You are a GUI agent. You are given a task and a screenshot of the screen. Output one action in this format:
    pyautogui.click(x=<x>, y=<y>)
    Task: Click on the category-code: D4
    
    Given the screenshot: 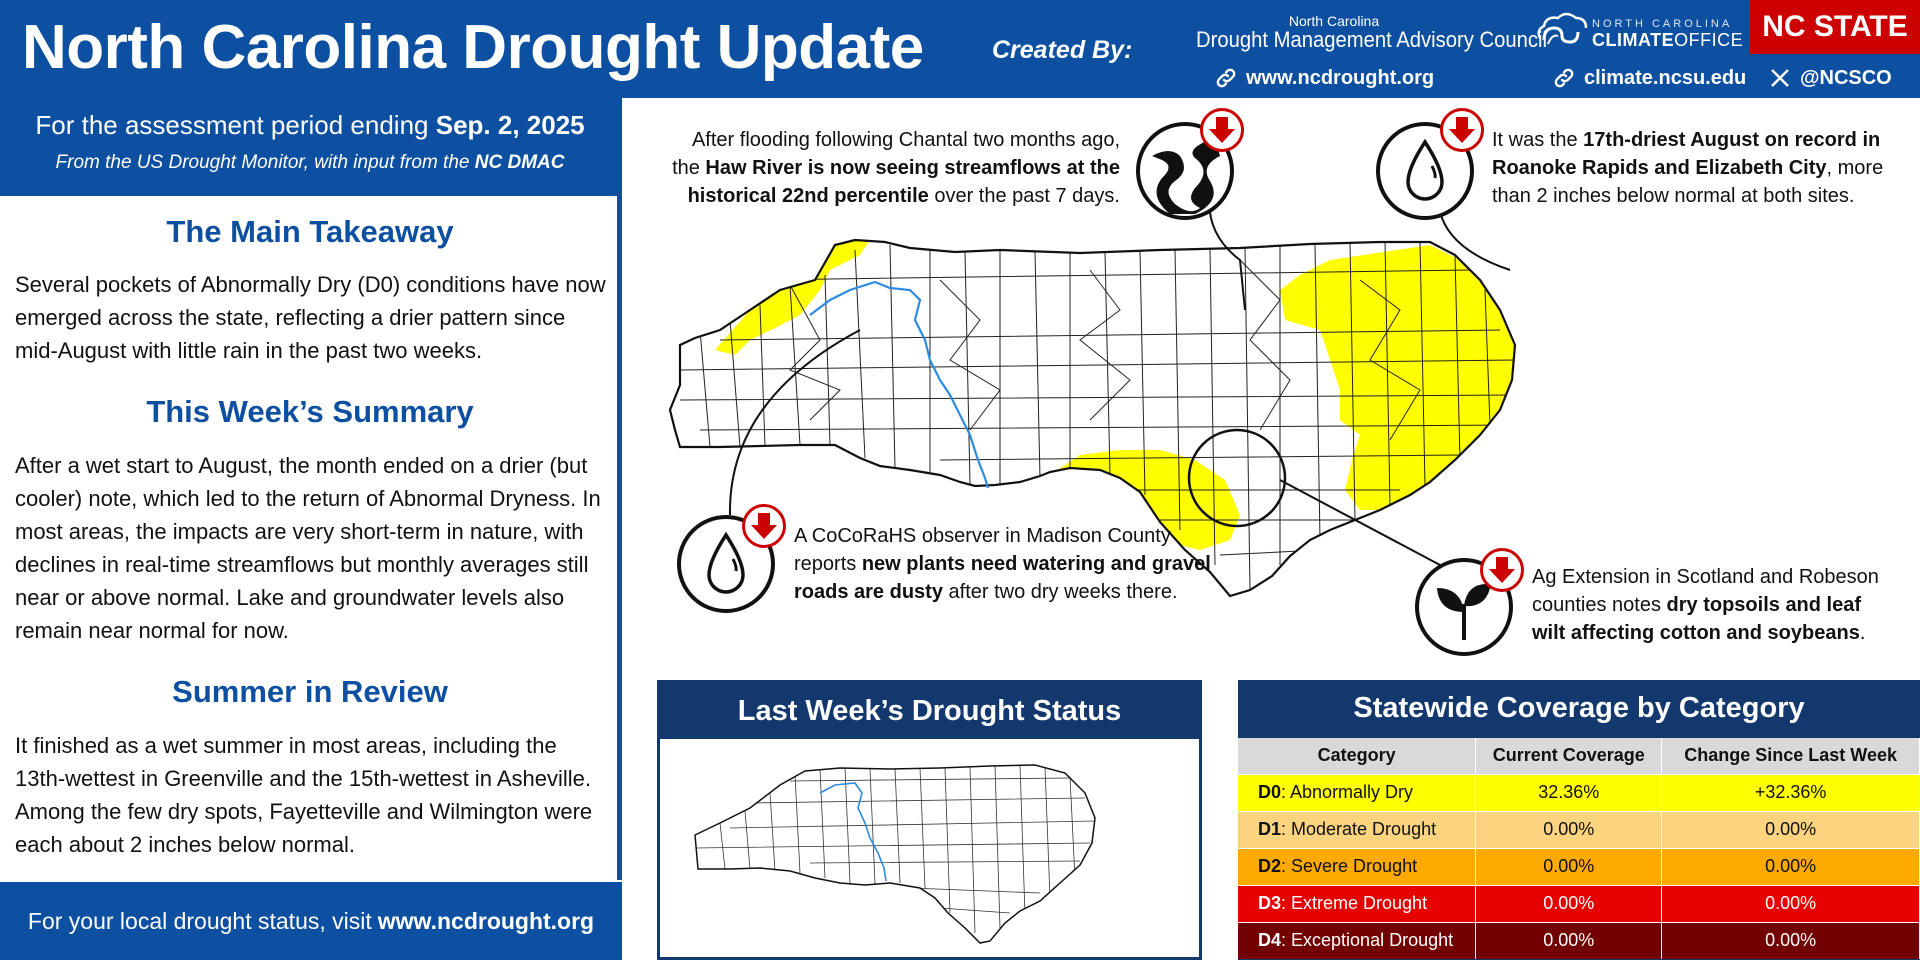 What is the action you would take?
    pyautogui.click(x=1270, y=940)
    